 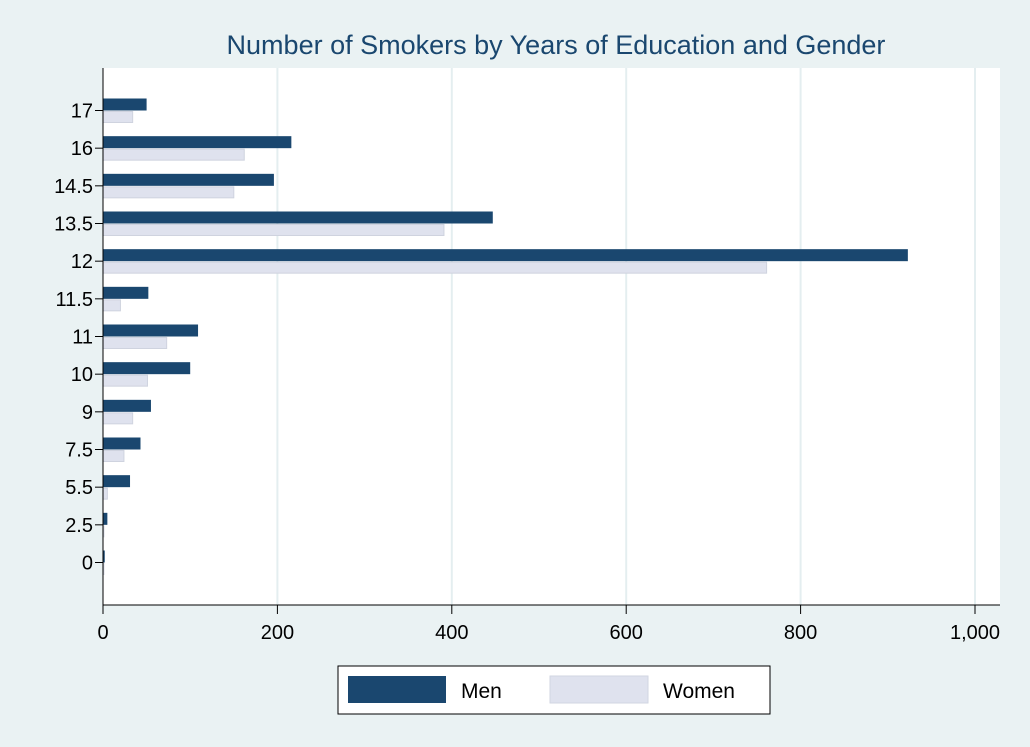 What do you see at coordinates (87, 564) in the screenshot?
I see `y-tick-label: 0` at bounding box center [87, 564].